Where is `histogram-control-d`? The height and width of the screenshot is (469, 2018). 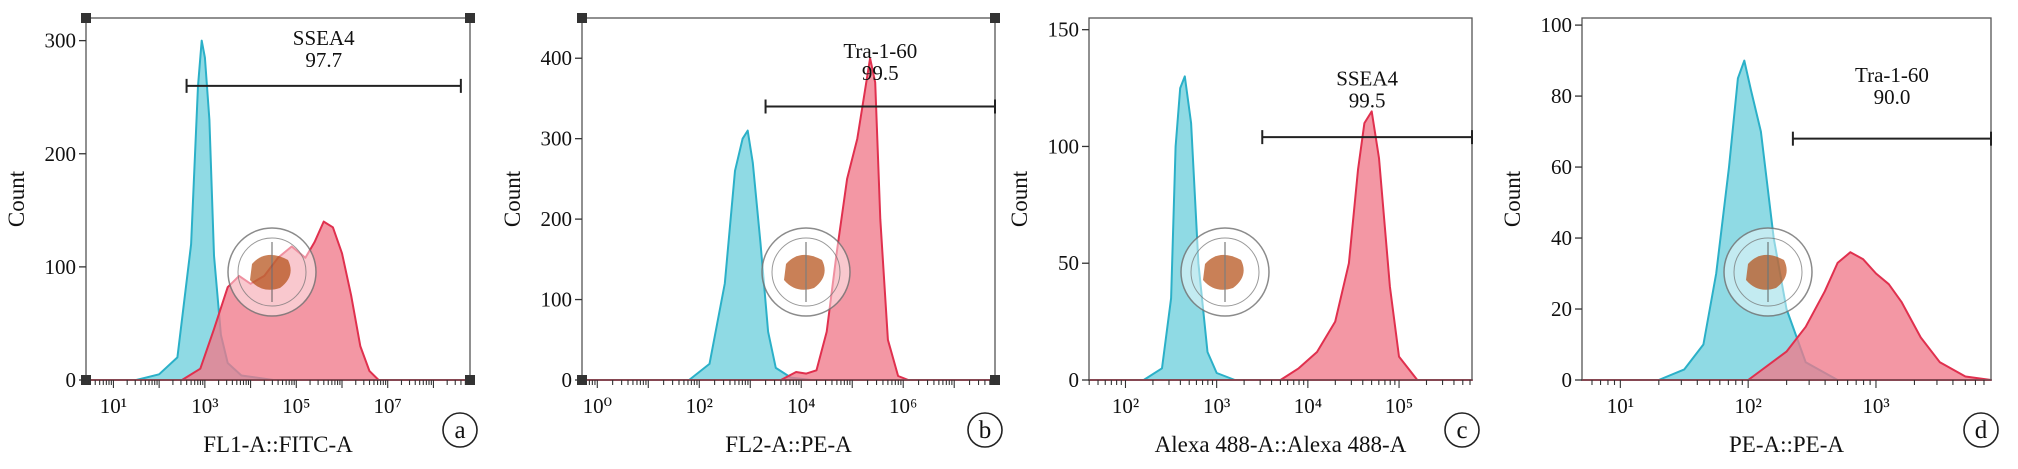
histogram-control-d is located at coordinates (1786, 220).